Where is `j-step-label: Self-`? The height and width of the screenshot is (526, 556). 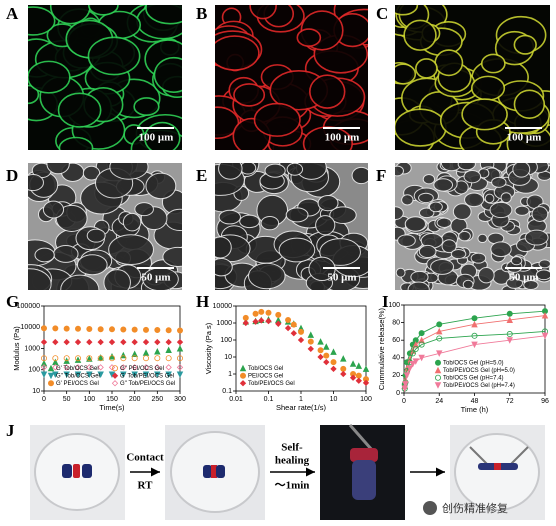
j-step-label: Self- is located at coordinates (292, 448).